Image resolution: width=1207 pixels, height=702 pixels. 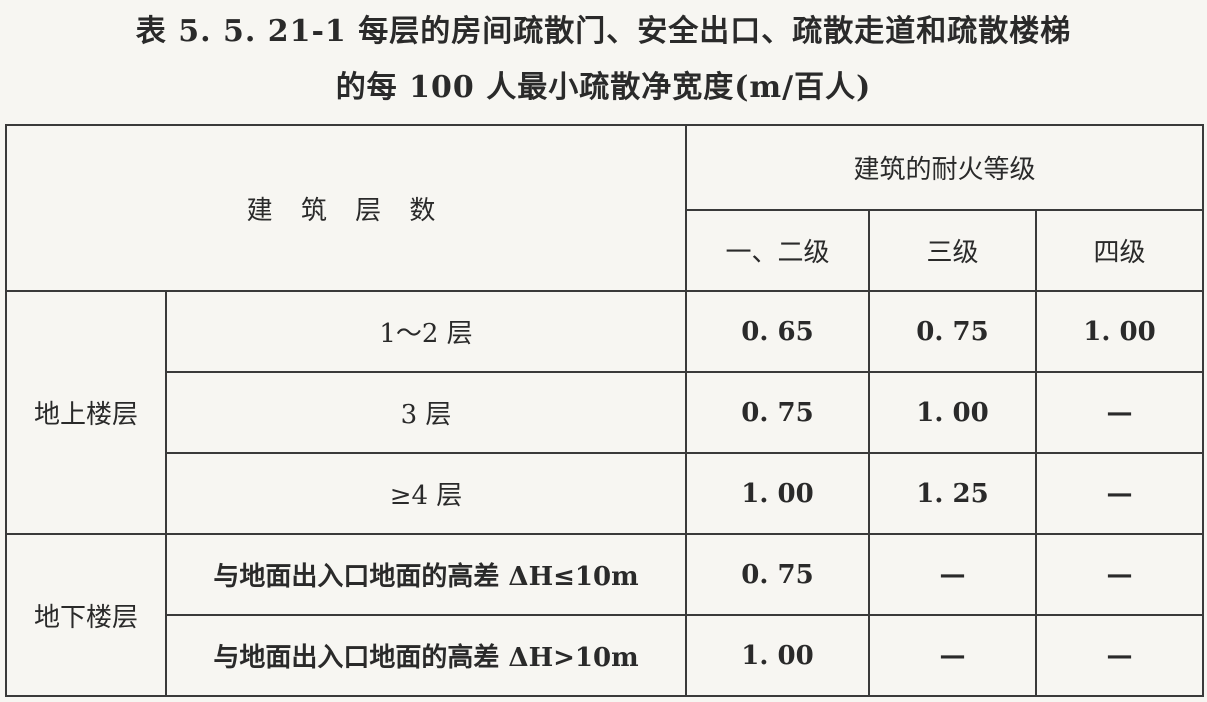 What do you see at coordinates (603, 31) in the screenshot?
I see `table-title-line1: 表 5. 5. 21-1 每层的房间疏散门、安全出口、疏散走道和疏散楼梯` at bounding box center [603, 31].